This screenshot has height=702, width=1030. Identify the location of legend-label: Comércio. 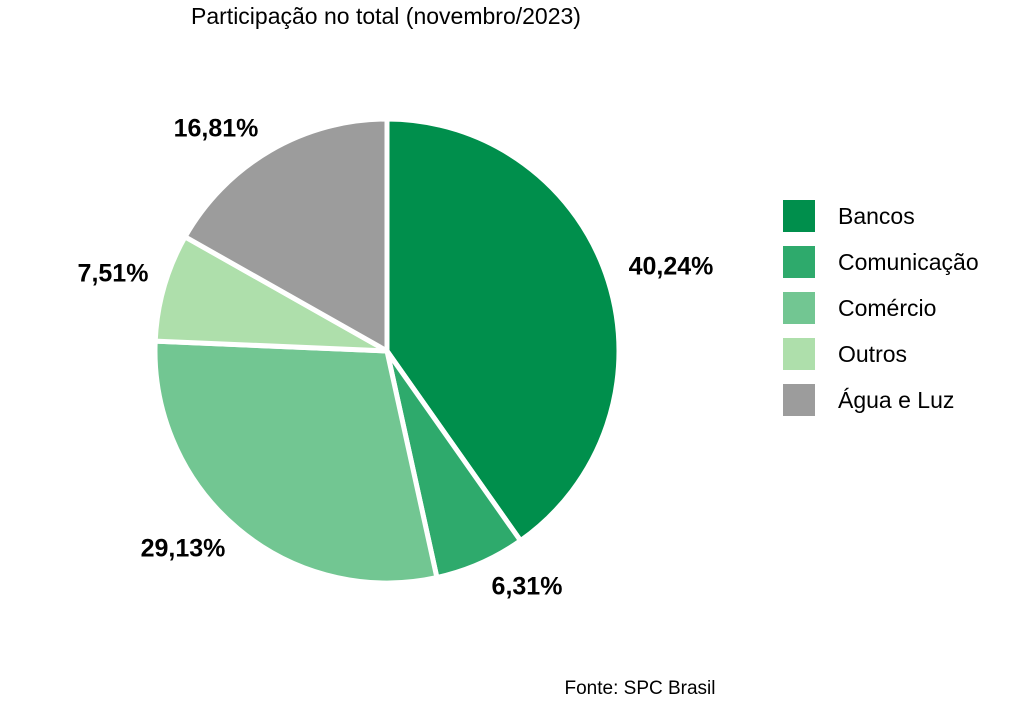
(887, 308).